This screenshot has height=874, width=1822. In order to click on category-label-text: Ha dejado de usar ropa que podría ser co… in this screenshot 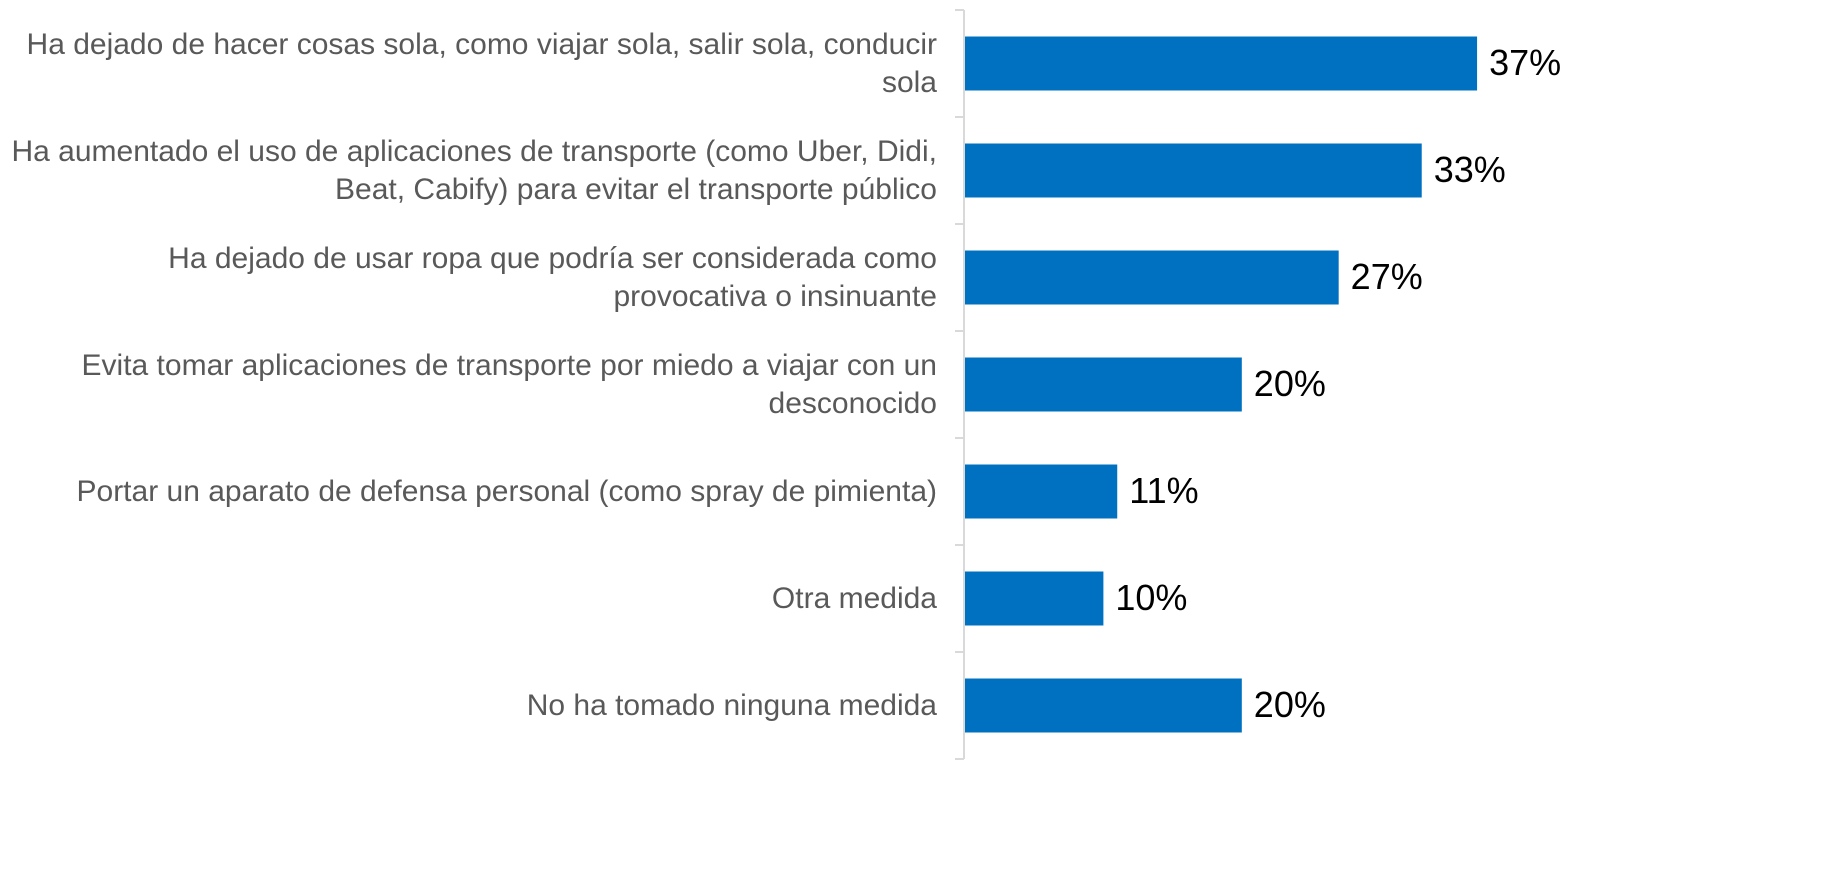, I will do `click(552, 277)`.